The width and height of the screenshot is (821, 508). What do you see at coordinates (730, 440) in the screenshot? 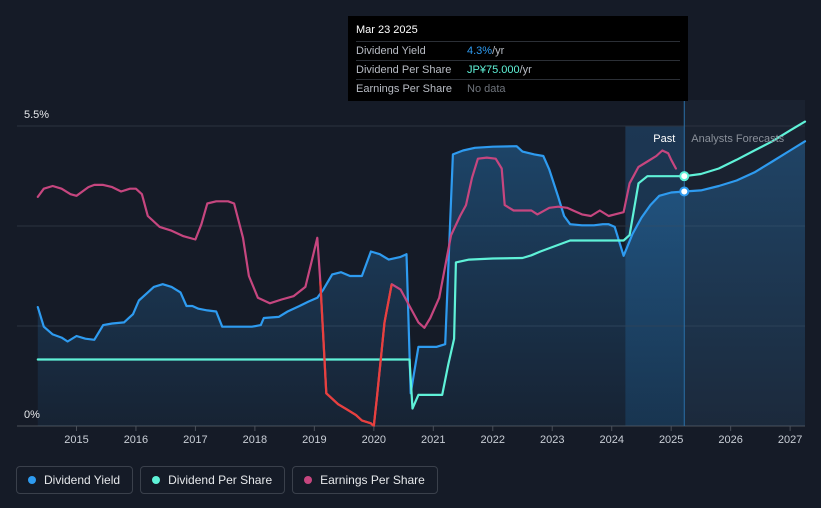
I see `x-tick-label: 2026` at bounding box center [730, 440].